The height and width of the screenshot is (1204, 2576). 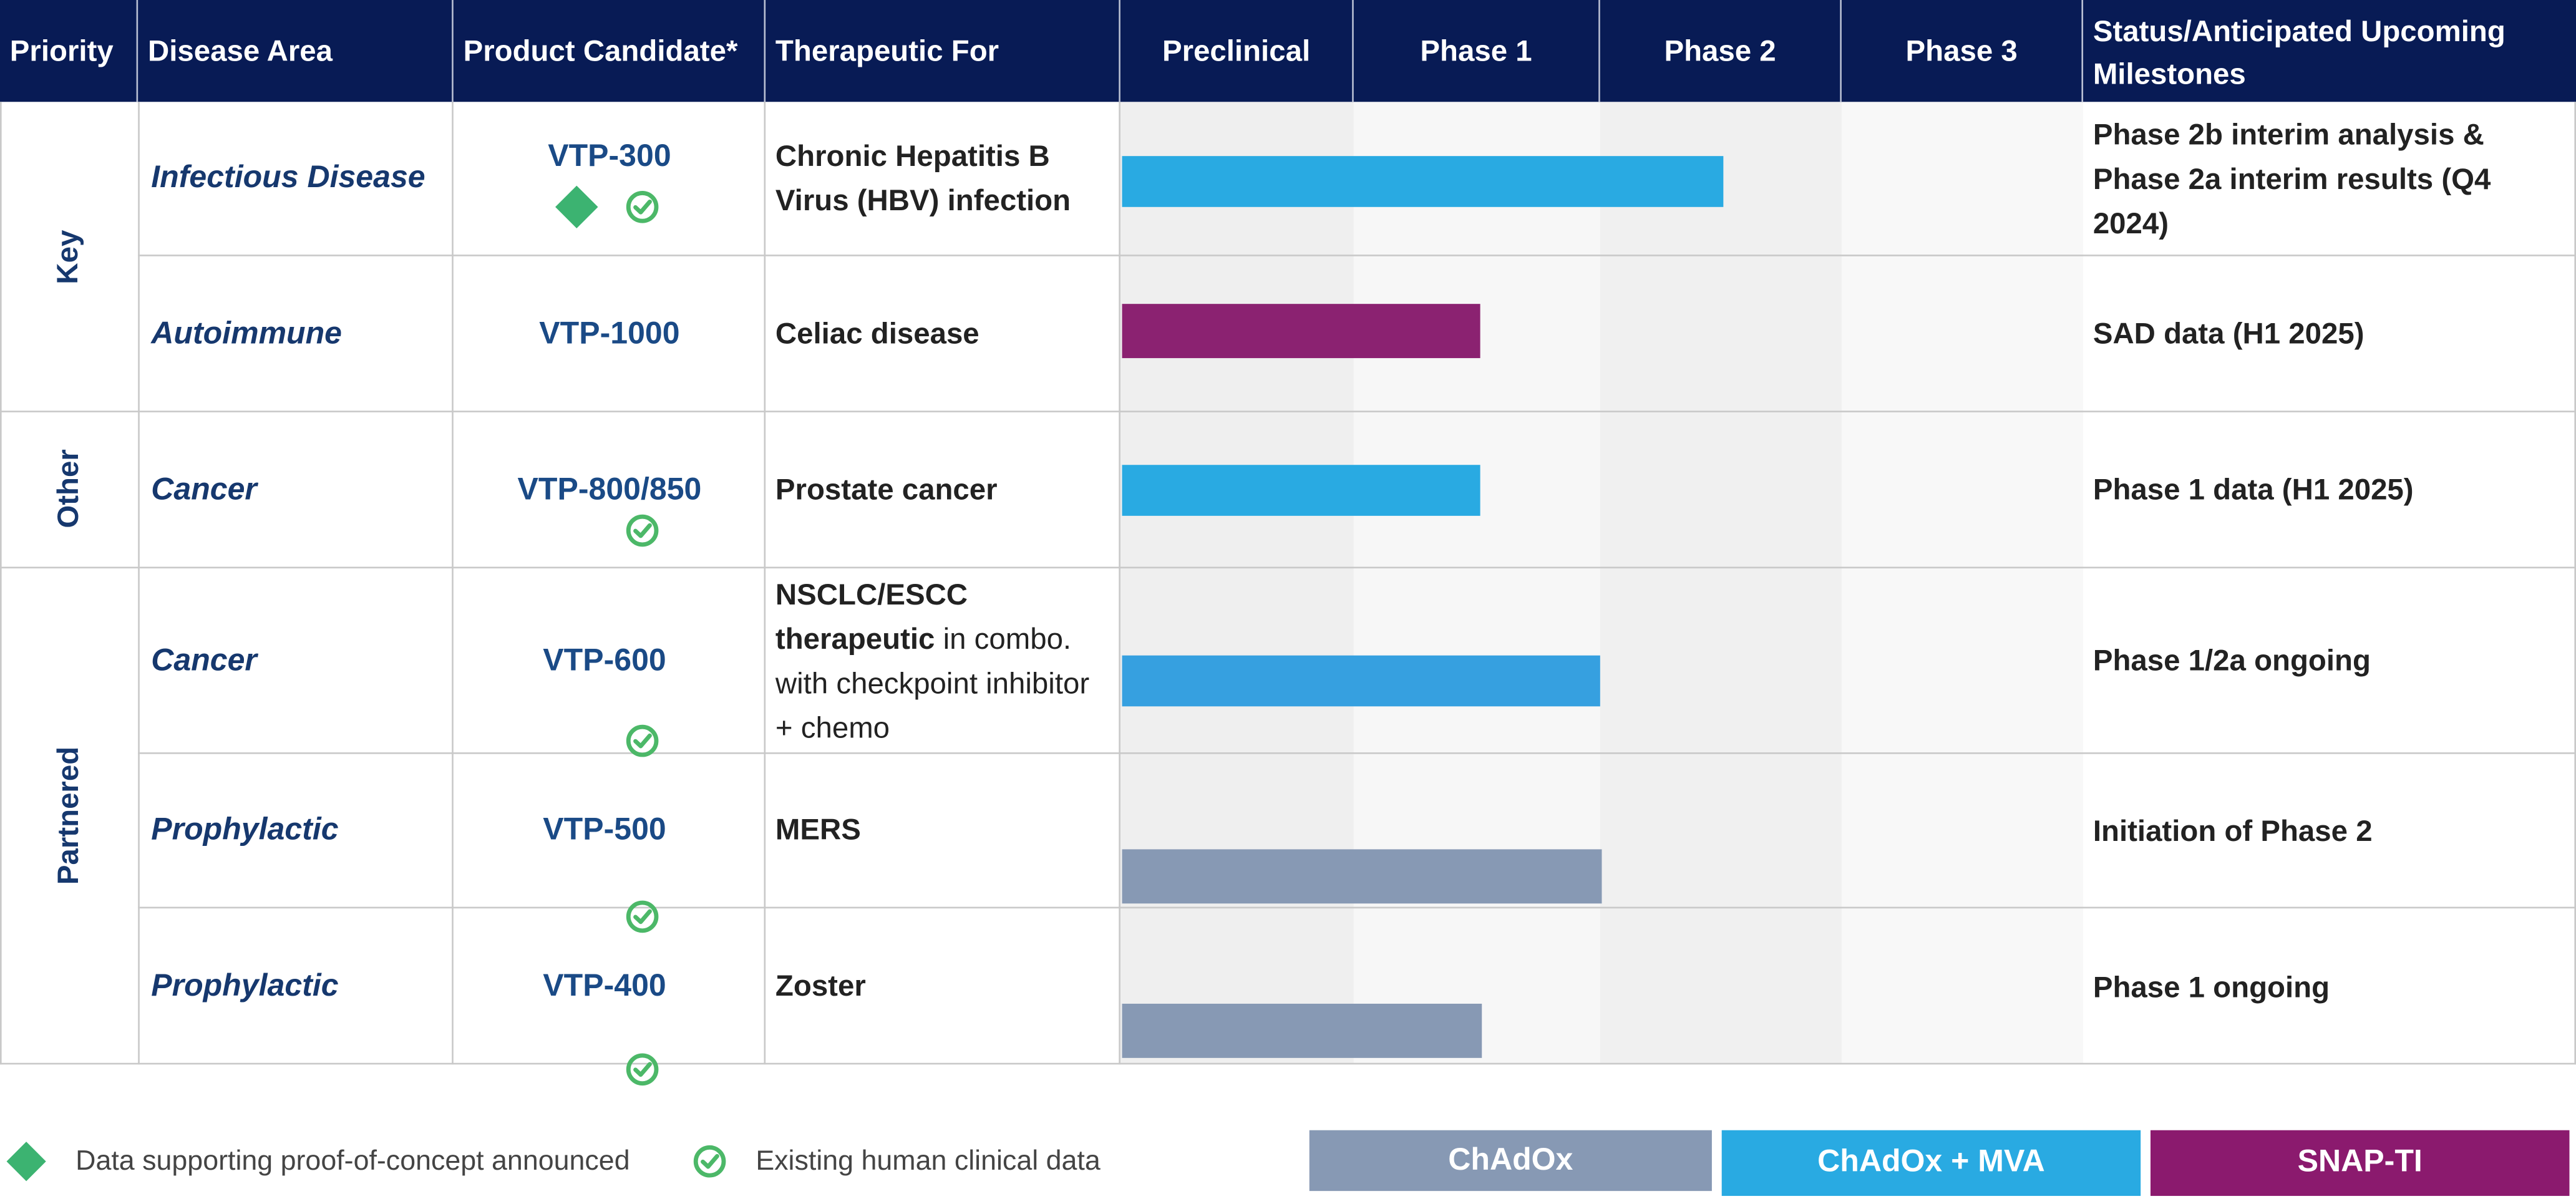 What do you see at coordinates (709, 1161) in the screenshot?
I see `legend-check-icon` at bounding box center [709, 1161].